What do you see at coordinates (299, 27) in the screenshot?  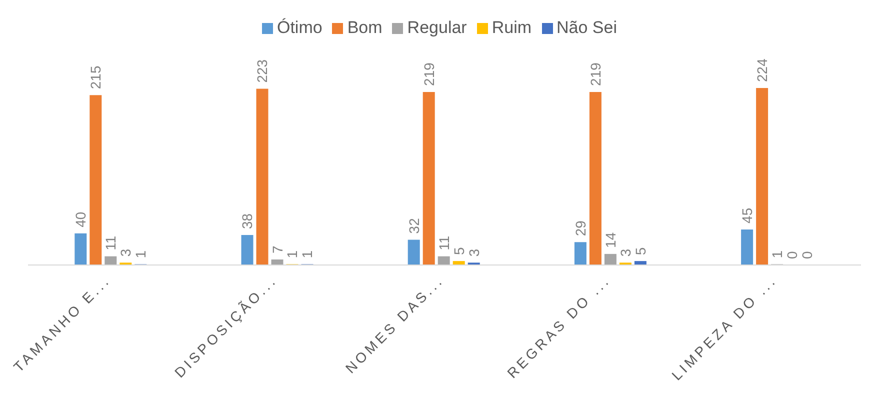 I see `legend-label: Ótimo` at bounding box center [299, 27].